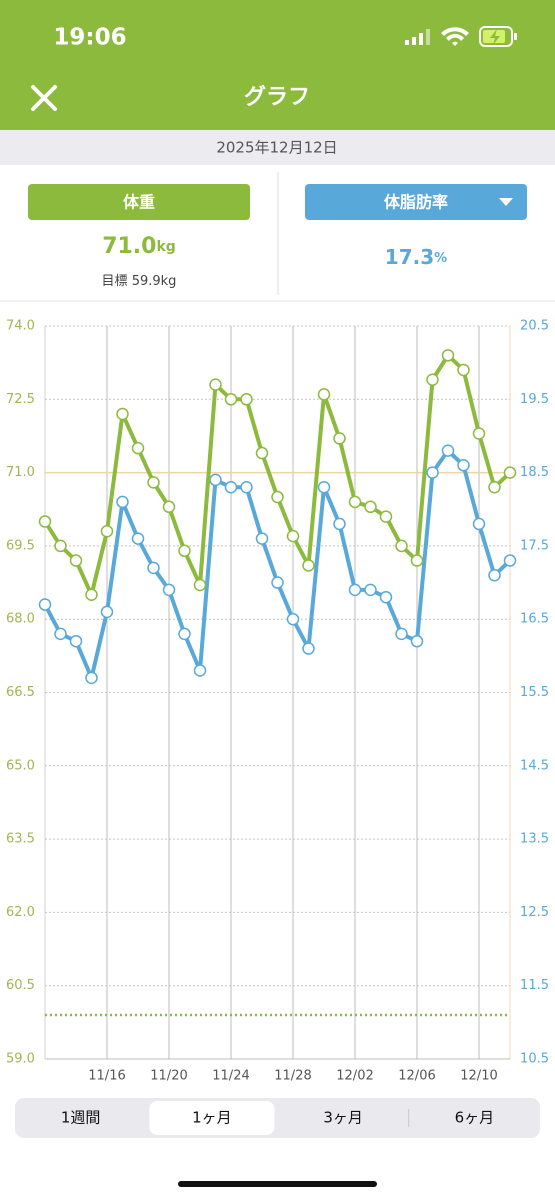  Describe the element at coordinates (475, 1118) in the screenshot. I see `tab-label: 6ヶ月` at that location.